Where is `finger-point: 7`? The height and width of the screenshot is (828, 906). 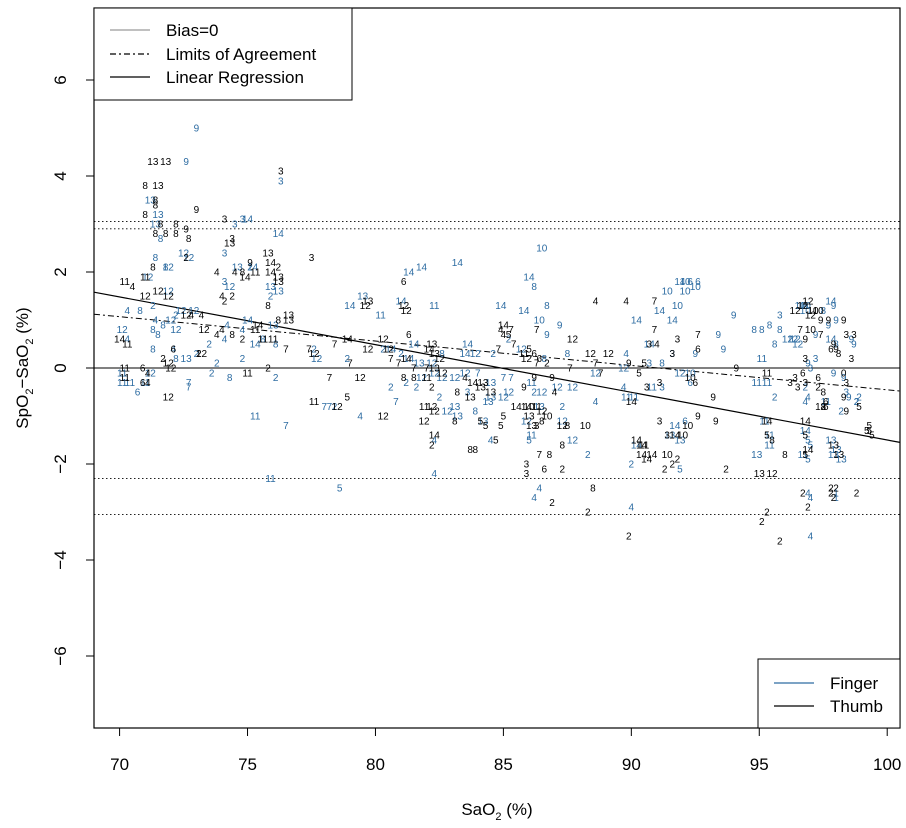 finger-point: 7 is located at coordinates (396, 402).